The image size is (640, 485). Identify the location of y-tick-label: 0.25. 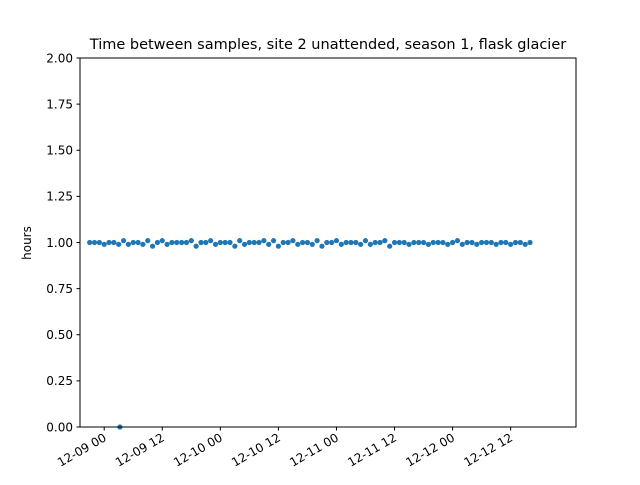
(59, 381).